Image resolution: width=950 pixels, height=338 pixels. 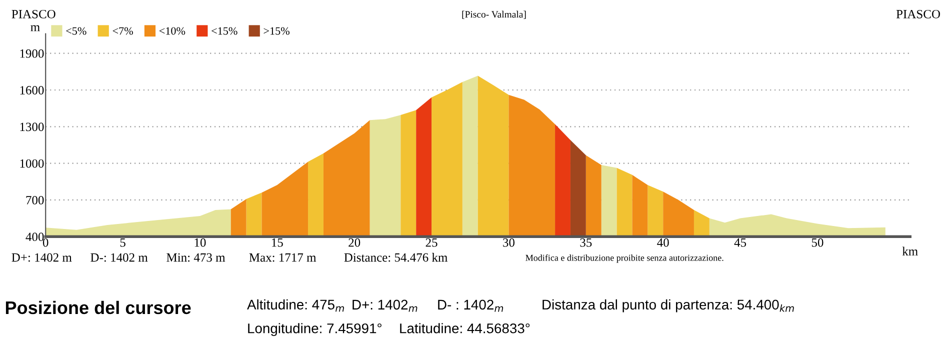 I want to click on text: D-: 1402 m, so click(x=119, y=257).